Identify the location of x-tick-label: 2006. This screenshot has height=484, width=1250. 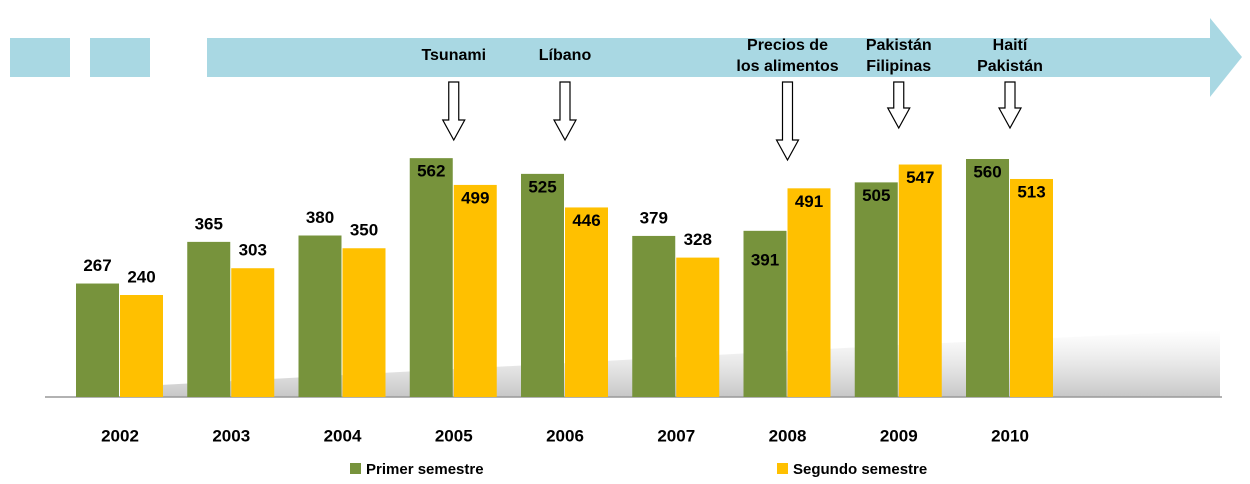
(565, 435).